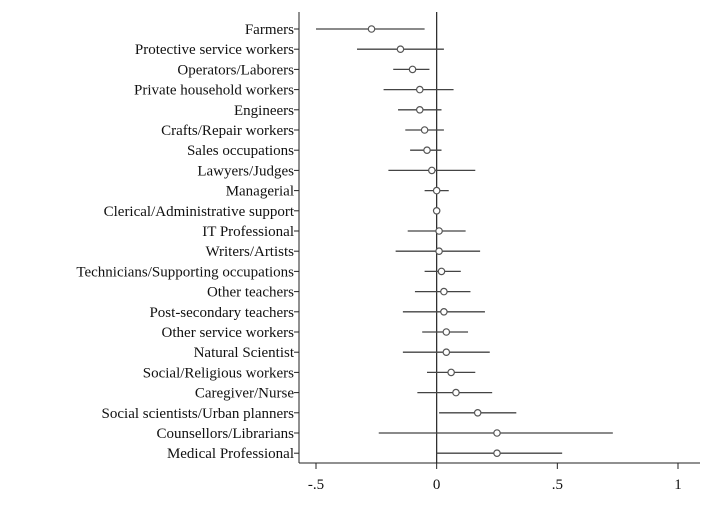  I want to click on category-label: Managerial, so click(260, 192).